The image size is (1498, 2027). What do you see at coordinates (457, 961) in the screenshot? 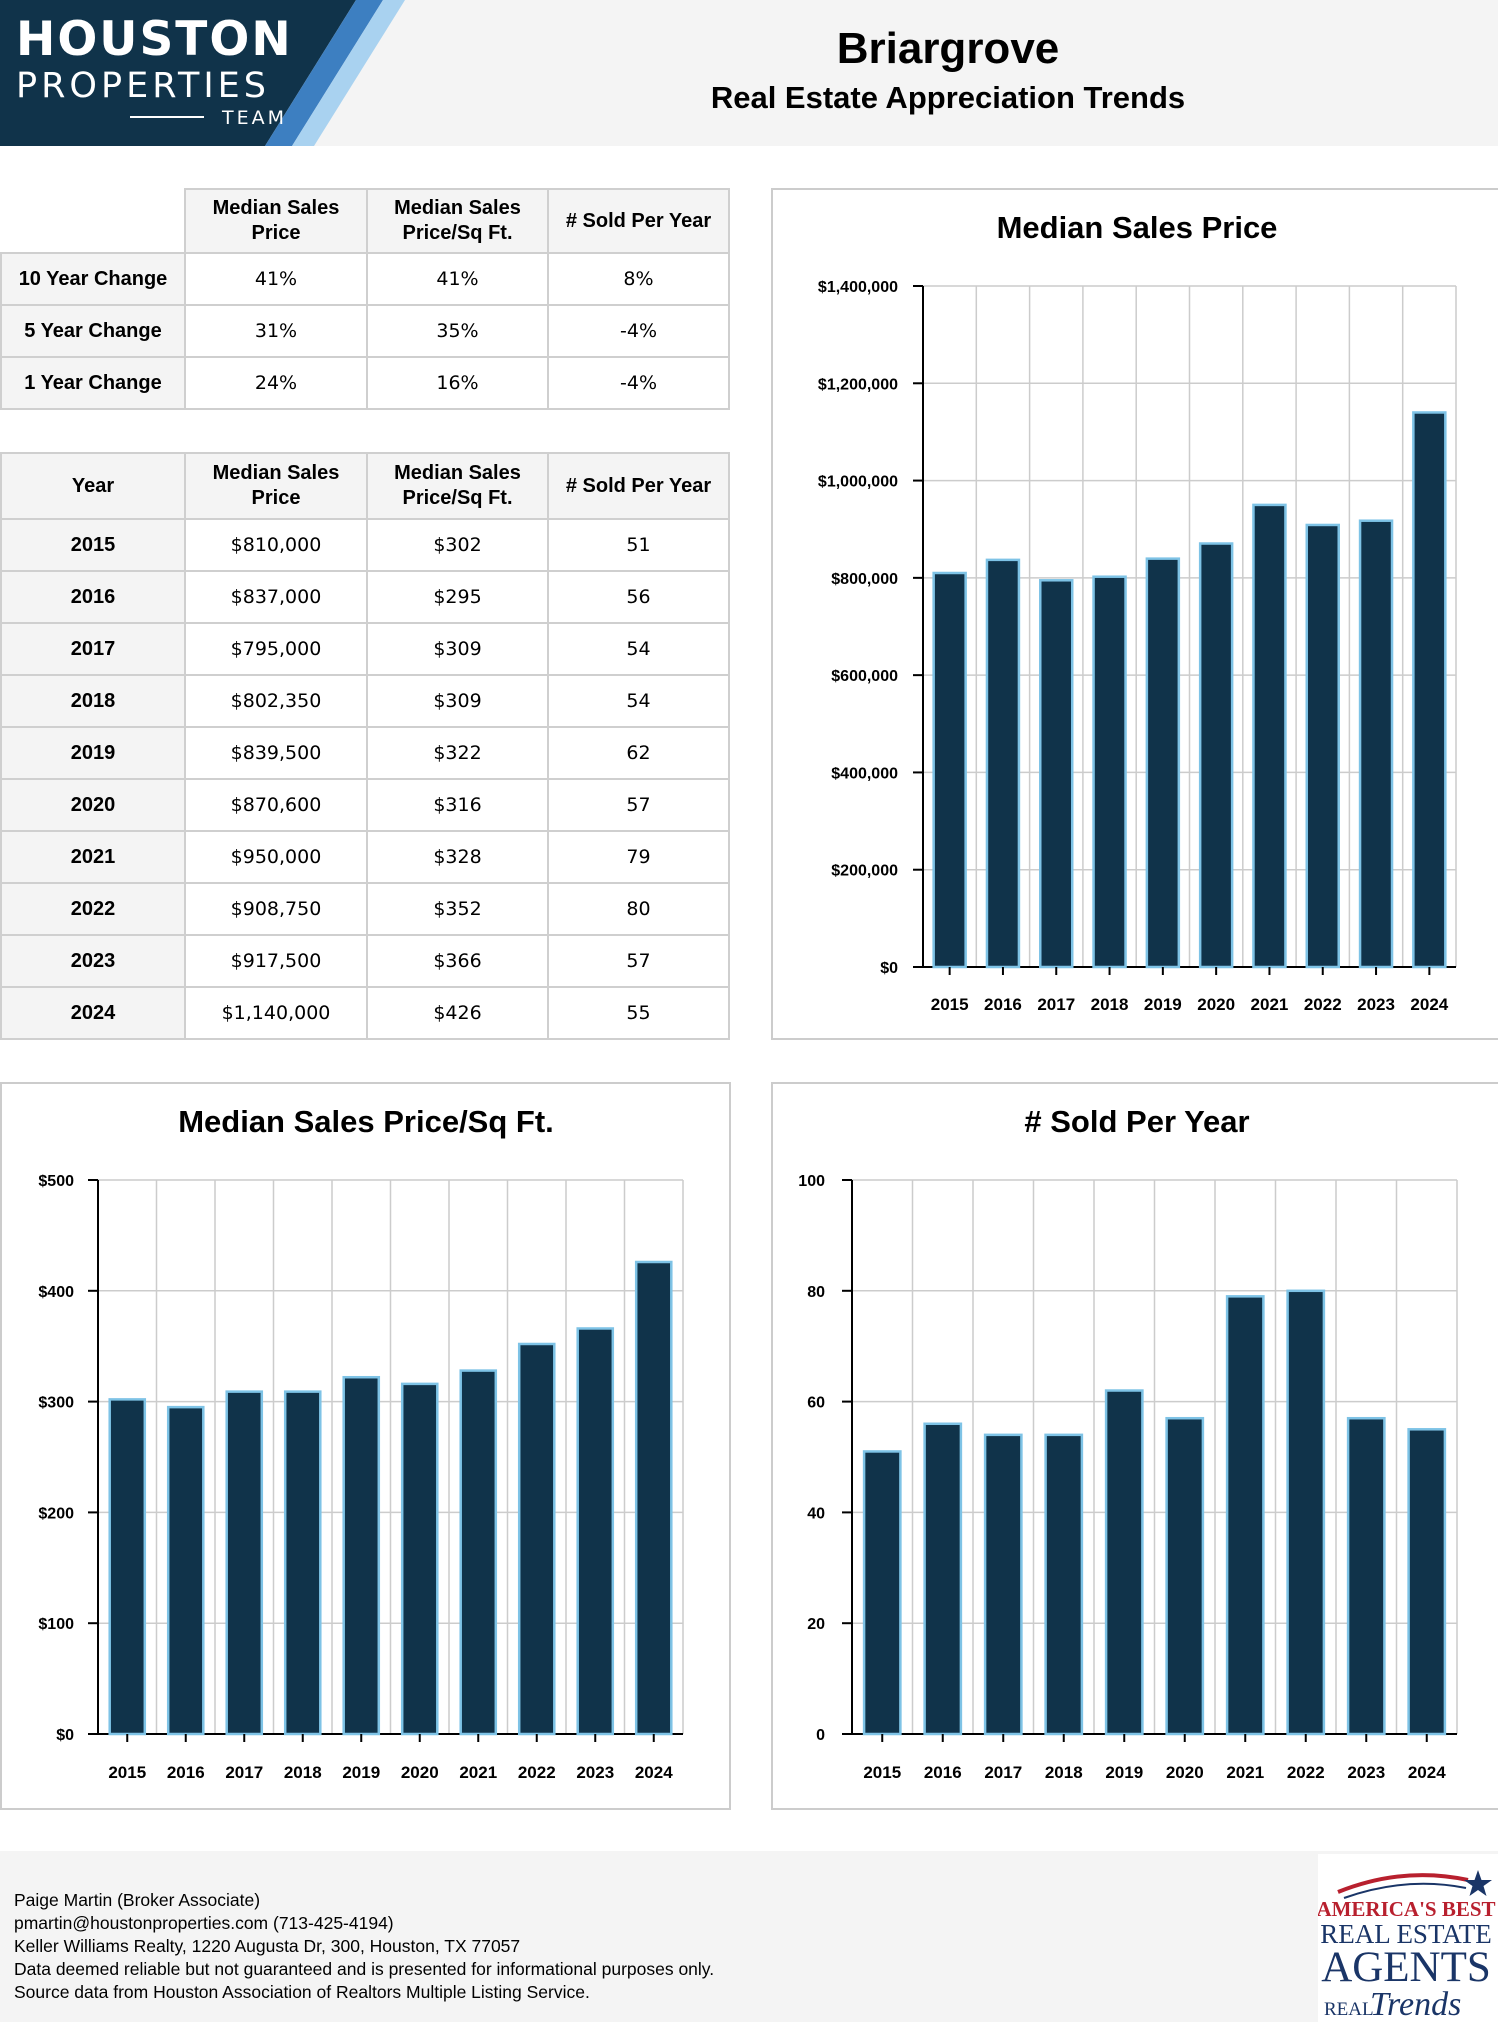
I see `sqft-cell: $366` at bounding box center [457, 961].